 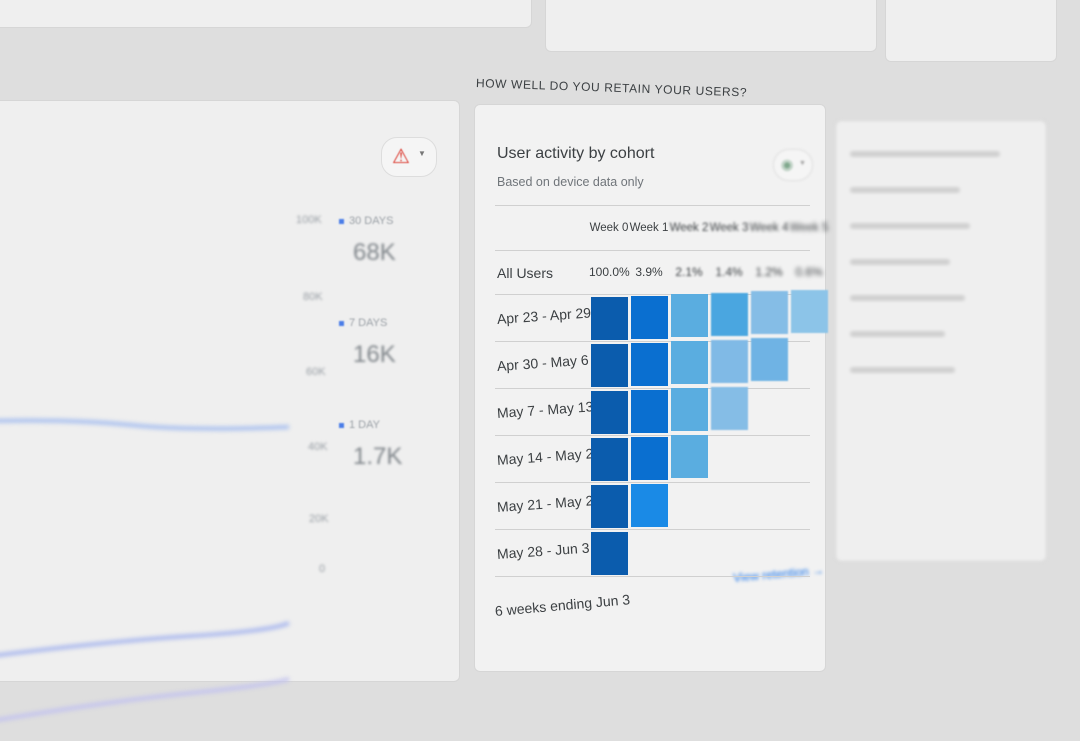 I want to click on all-users-value: 1.2%, so click(x=769, y=272).